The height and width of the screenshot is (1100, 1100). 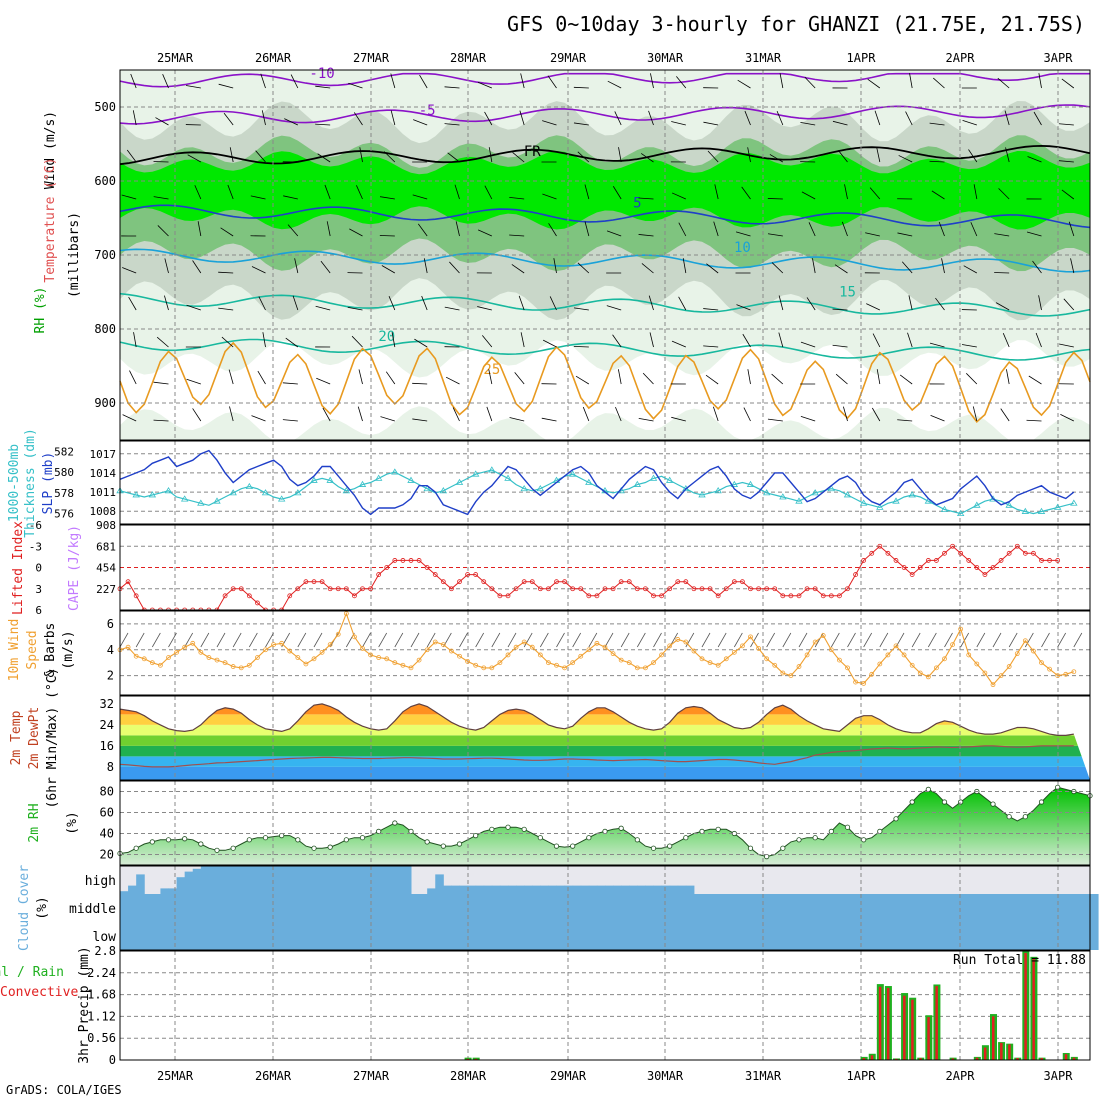 I want to click on date-label-bottom: 27MAR, so click(x=371, y=1076).